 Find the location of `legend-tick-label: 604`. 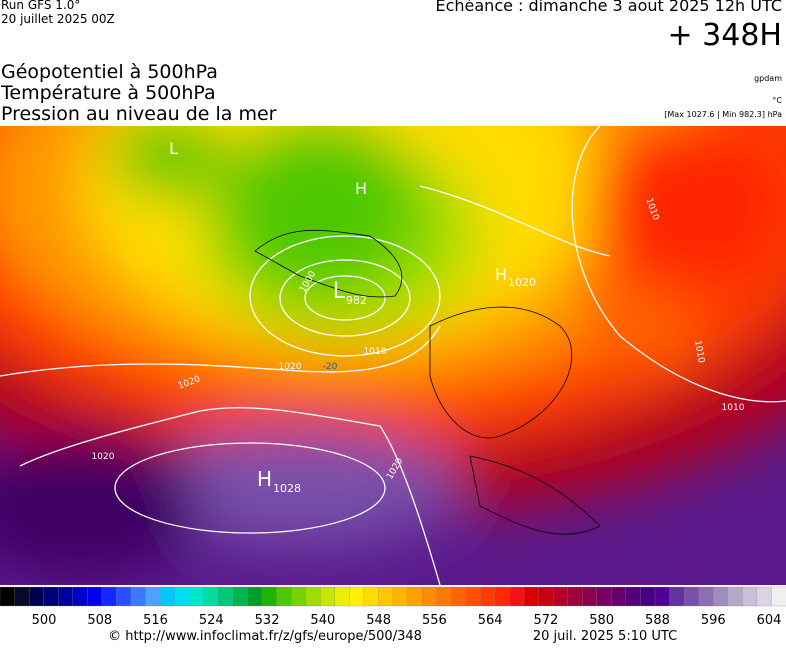

legend-tick-label: 604 is located at coordinates (769, 620).